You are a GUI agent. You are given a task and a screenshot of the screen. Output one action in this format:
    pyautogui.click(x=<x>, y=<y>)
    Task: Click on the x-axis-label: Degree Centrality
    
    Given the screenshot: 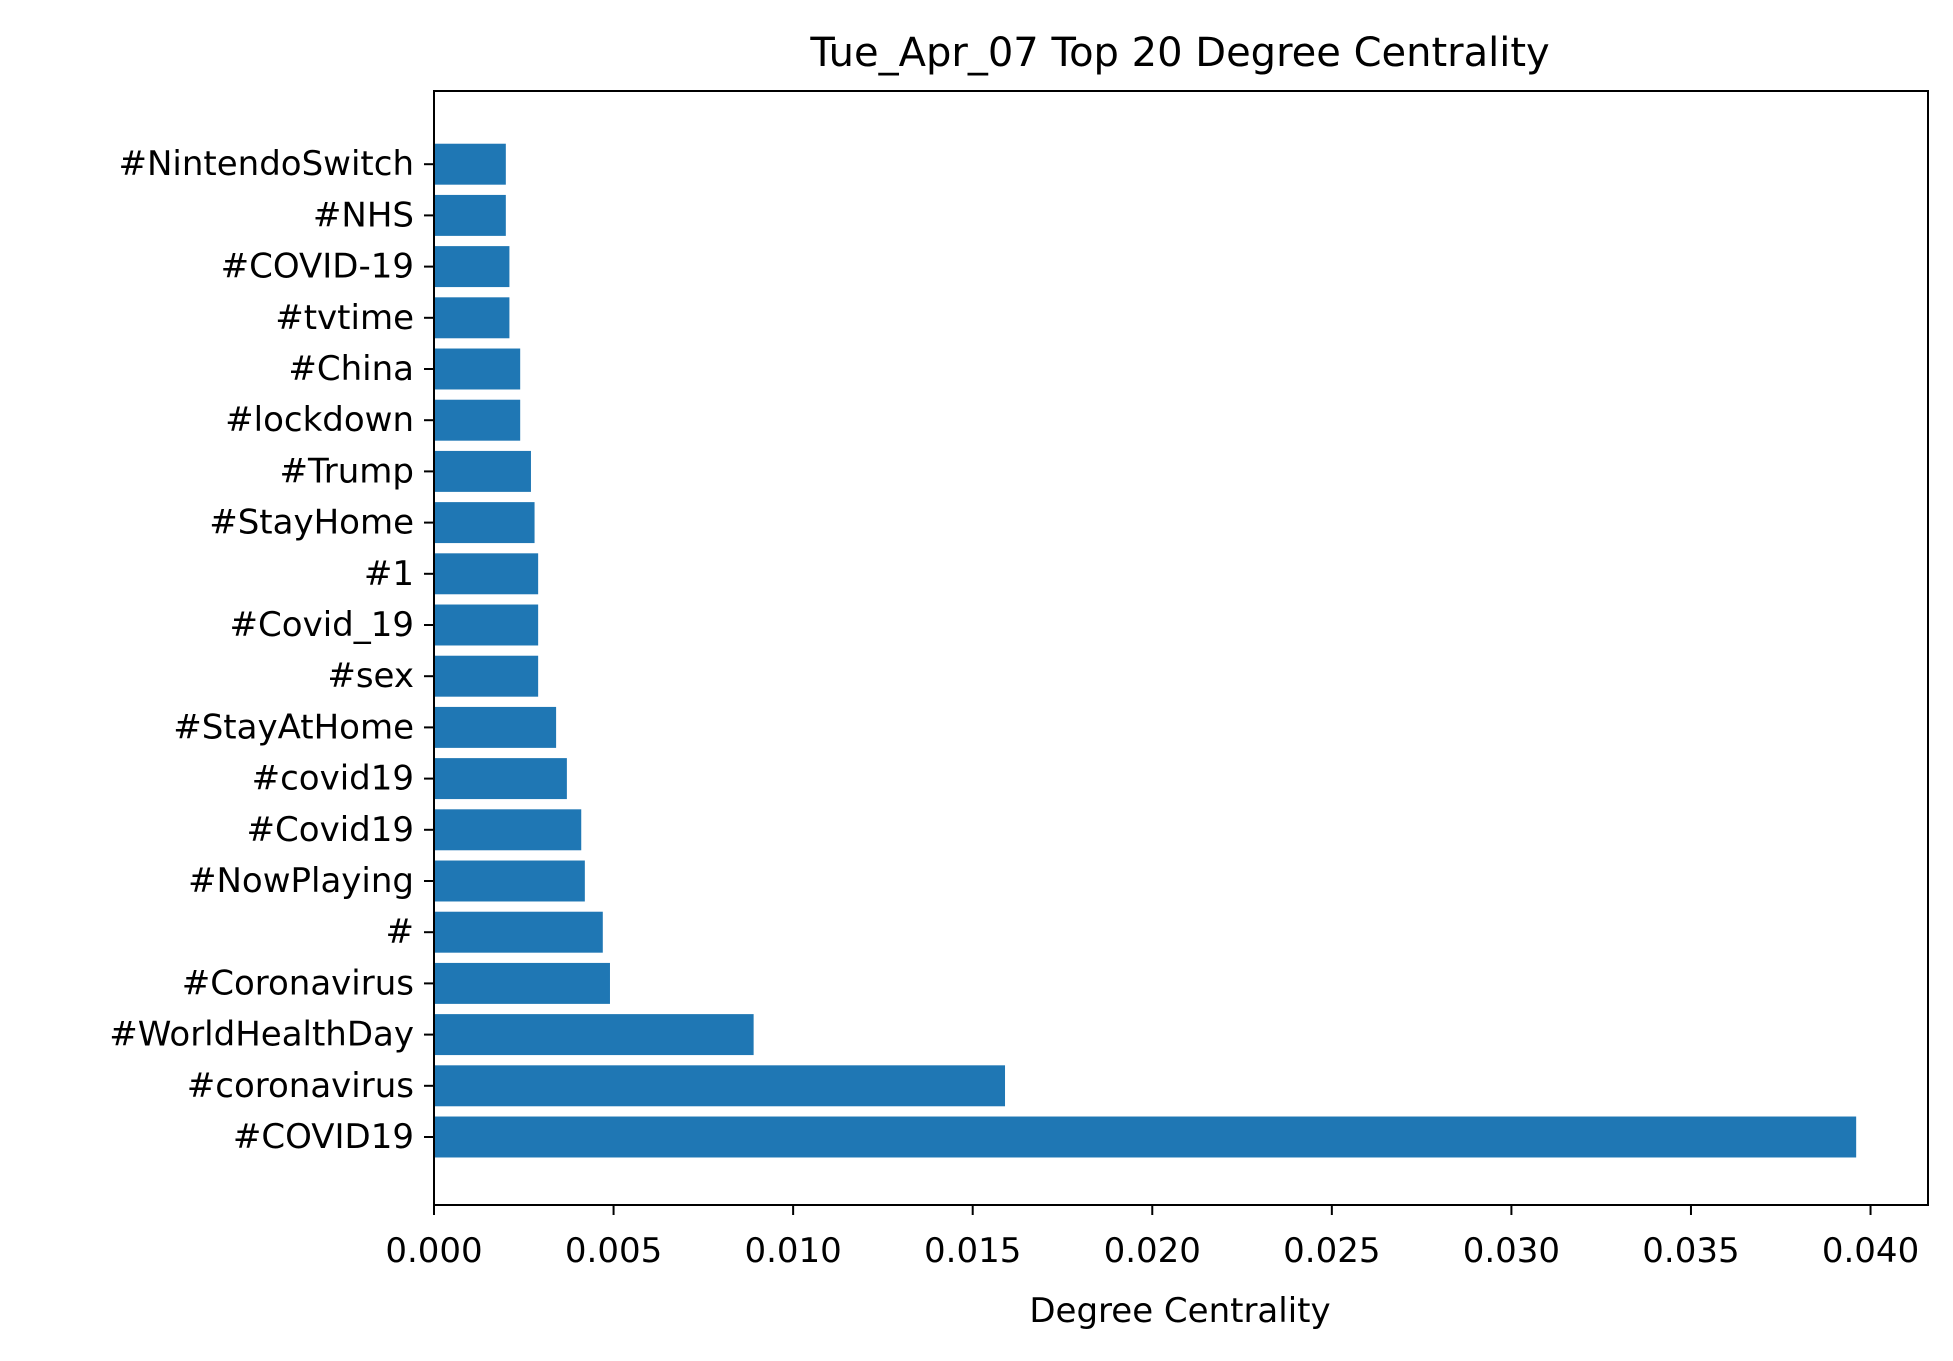 What is the action you would take?
    pyautogui.click(x=1179, y=1311)
    